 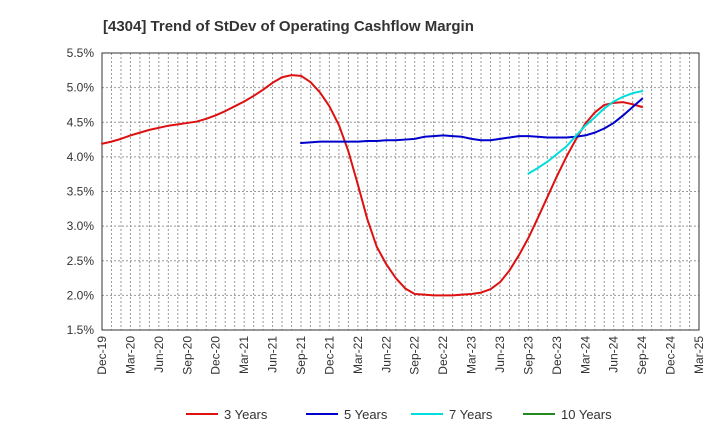 What do you see at coordinates (358, 355) in the screenshot?
I see `x-tick-label: Mar-22` at bounding box center [358, 355].